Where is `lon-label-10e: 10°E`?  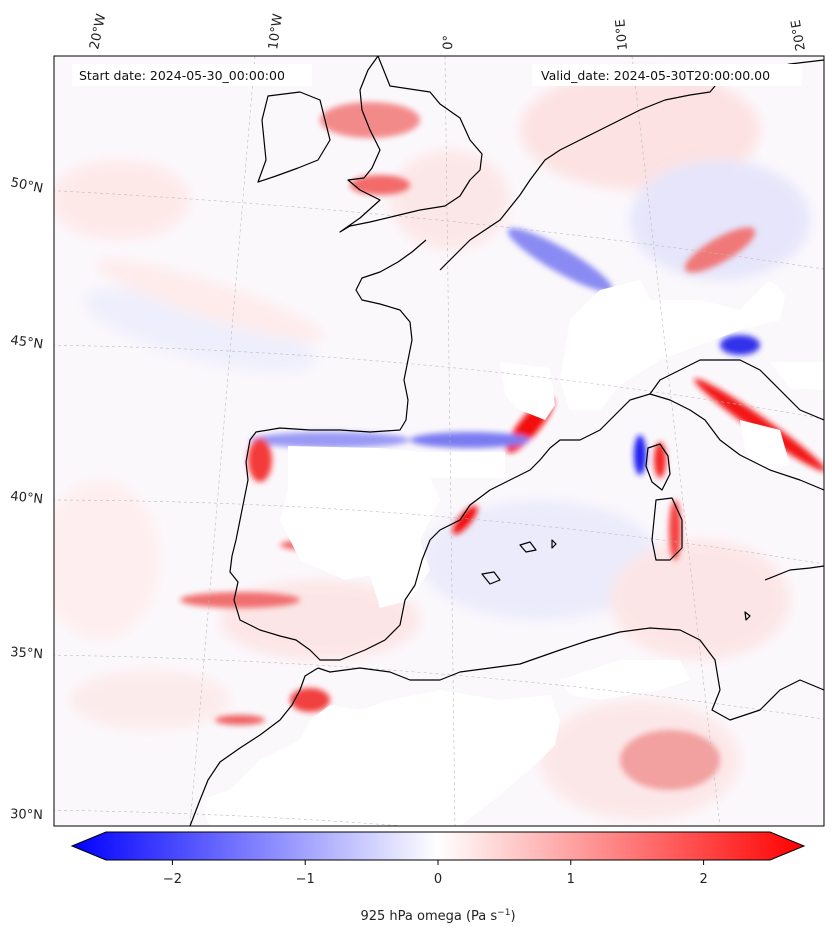
lon-label-10e: 10°E is located at coordinates (622, 35).